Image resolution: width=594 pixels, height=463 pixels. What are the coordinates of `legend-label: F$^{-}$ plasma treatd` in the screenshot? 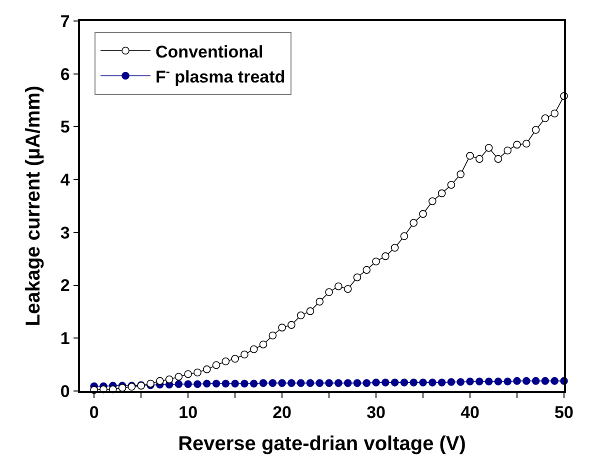 It's located at (221, 75).